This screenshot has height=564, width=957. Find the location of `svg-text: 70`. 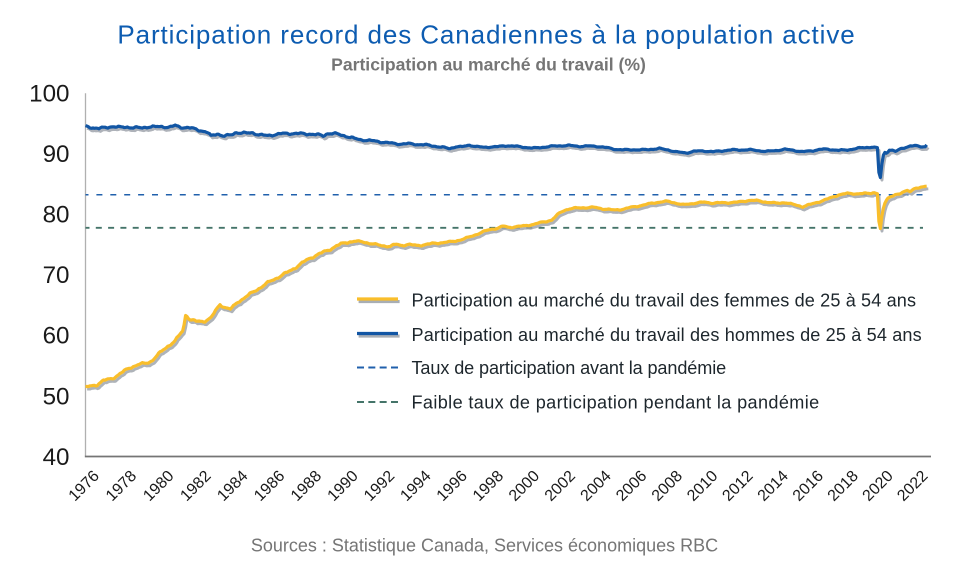

svg-text: 70 is located at coordinates (56, 275).